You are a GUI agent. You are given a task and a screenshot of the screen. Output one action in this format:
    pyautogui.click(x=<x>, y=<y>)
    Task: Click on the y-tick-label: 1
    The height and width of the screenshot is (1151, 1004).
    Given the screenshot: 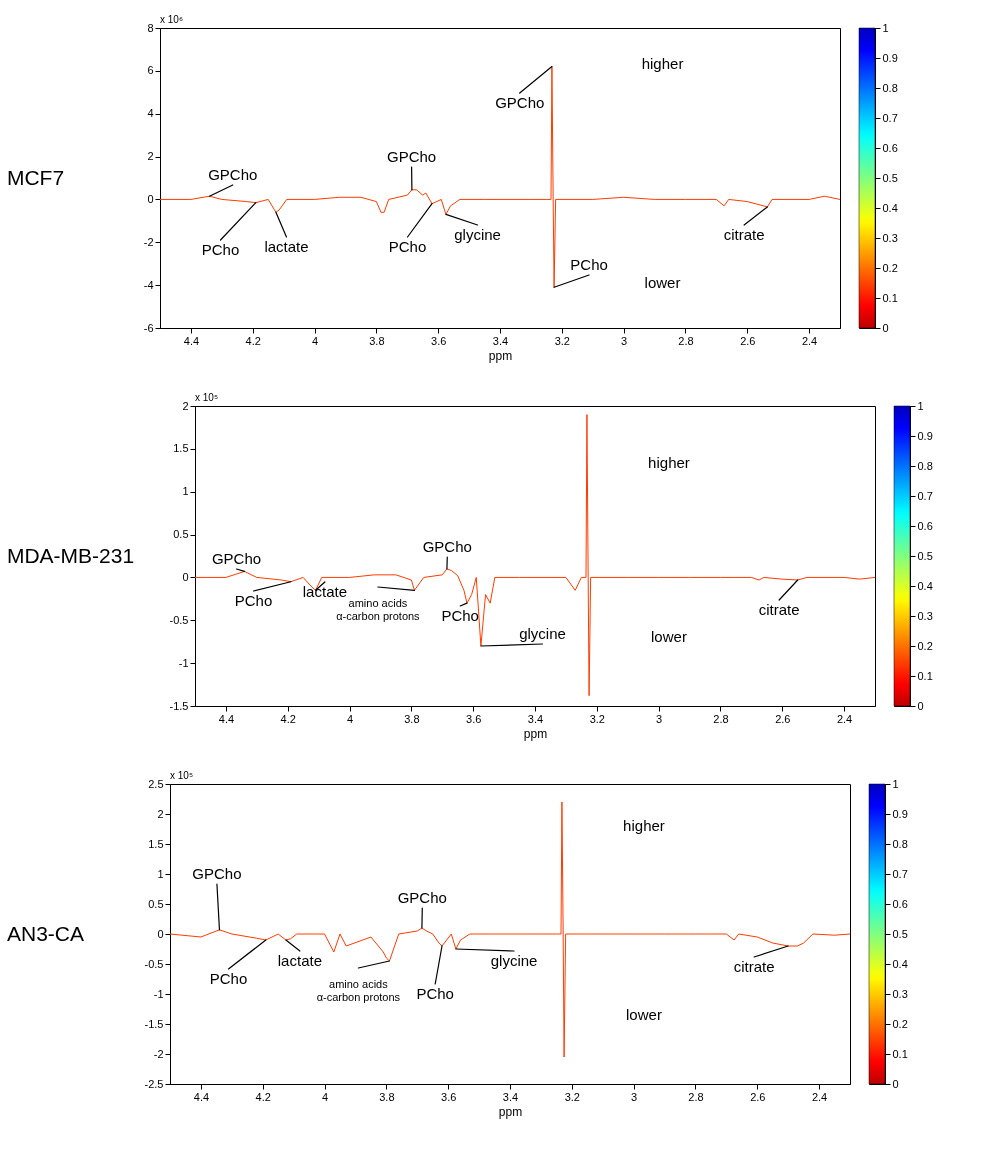 What is the action you would take?
    pyautogui.click(x=185, y=491)
    